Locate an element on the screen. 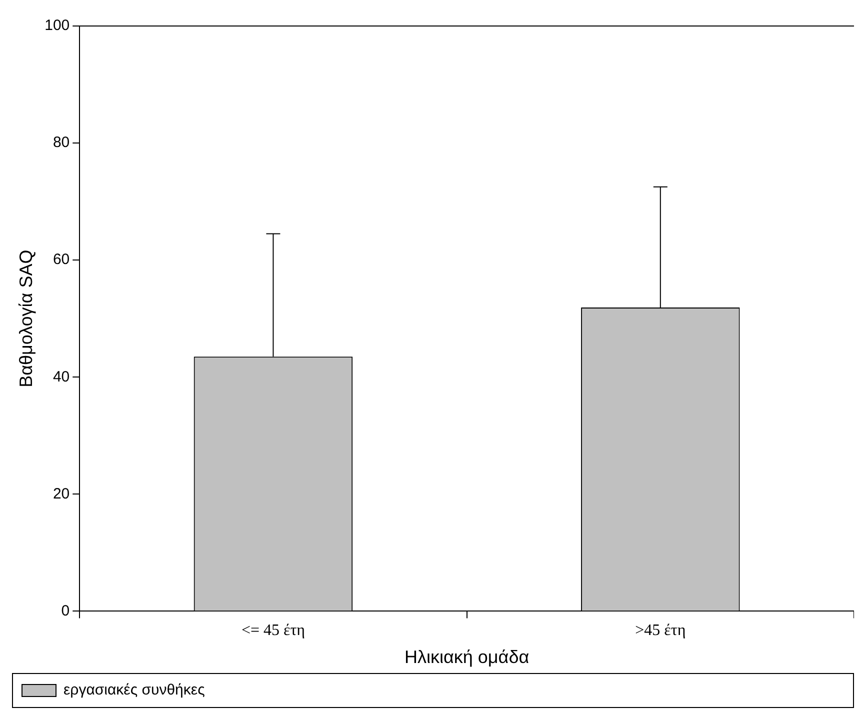  x-tick-label: <= 45 έτη is located at coordinates (273, 631).